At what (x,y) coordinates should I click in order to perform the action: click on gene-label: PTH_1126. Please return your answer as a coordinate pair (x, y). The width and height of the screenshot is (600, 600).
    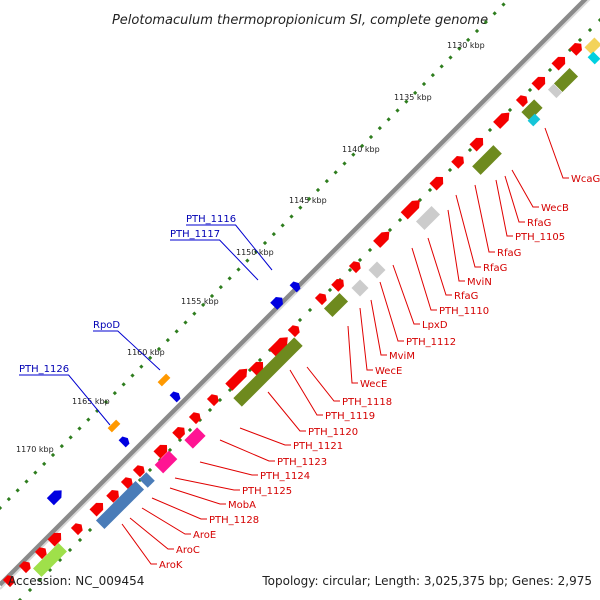
    Looking at the image, I should click on (44, 369).